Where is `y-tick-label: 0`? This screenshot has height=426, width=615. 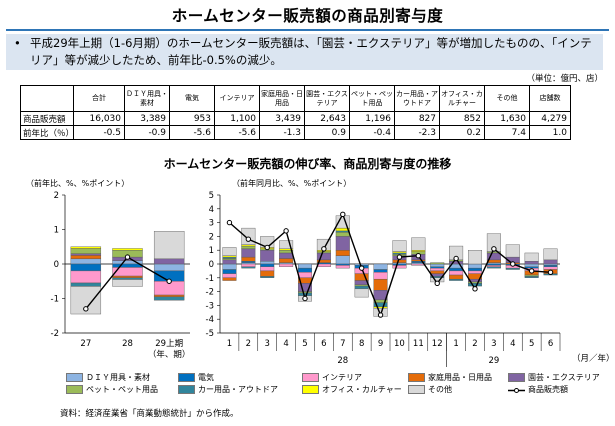
y-tick-label: 0 is located at coordinates (211, 265).